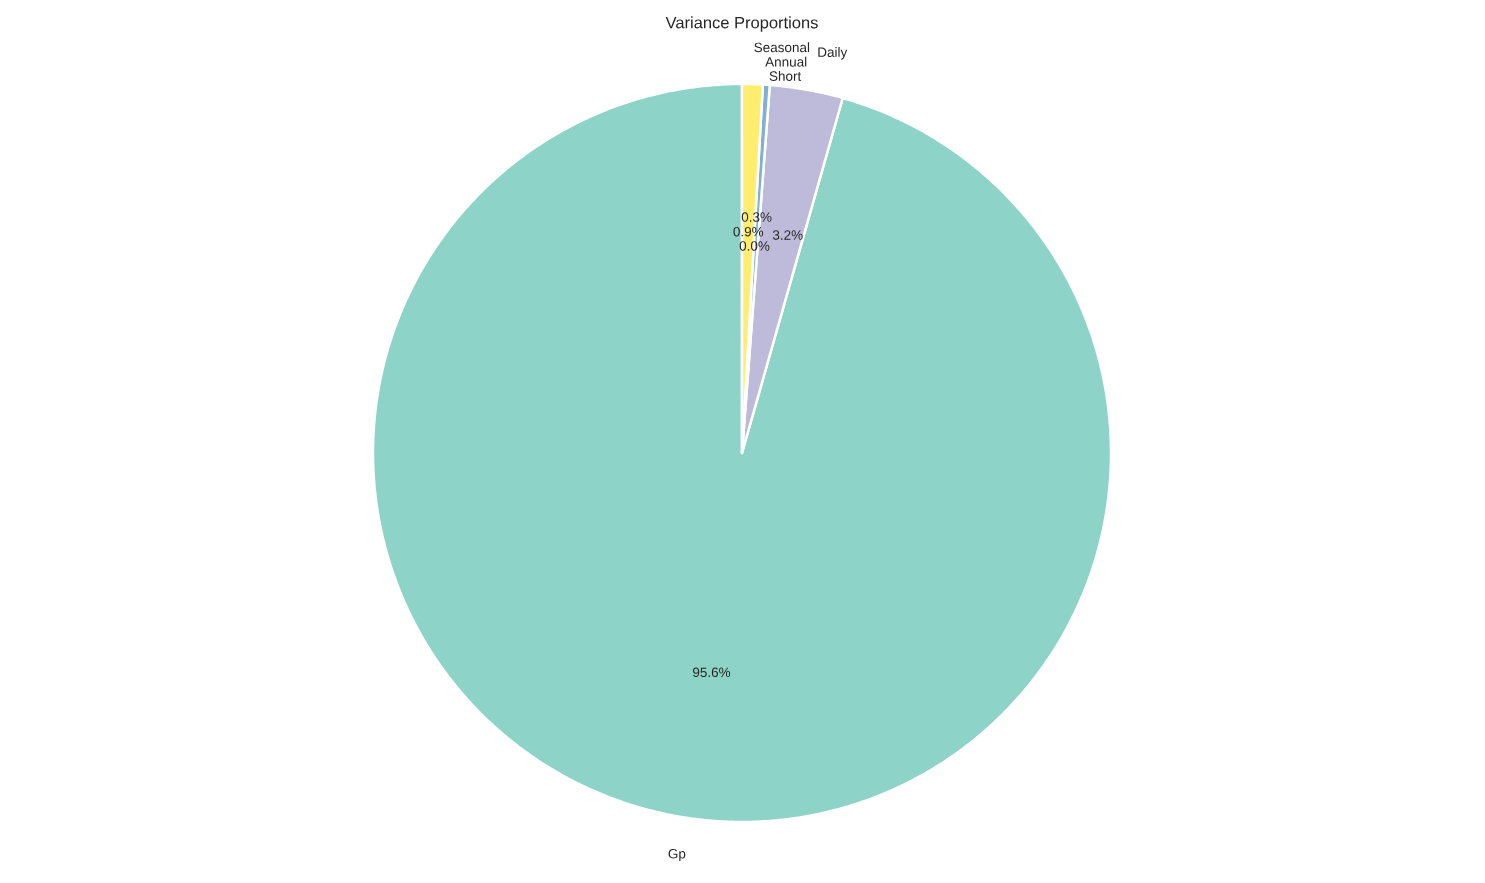  I want to click on slice-label: Short, so click(785, 76).